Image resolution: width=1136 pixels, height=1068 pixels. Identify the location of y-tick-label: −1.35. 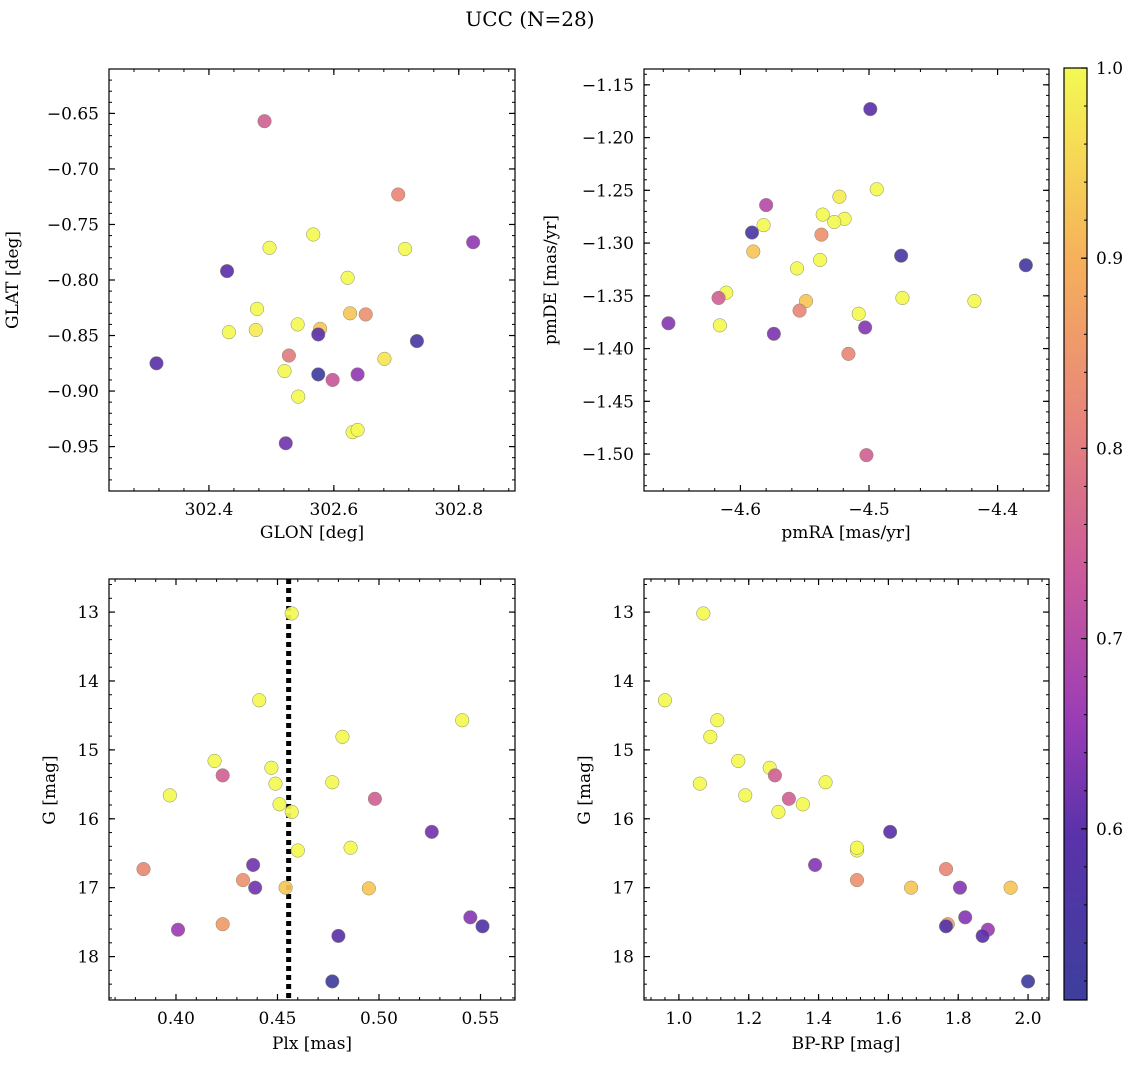
(608, 297).